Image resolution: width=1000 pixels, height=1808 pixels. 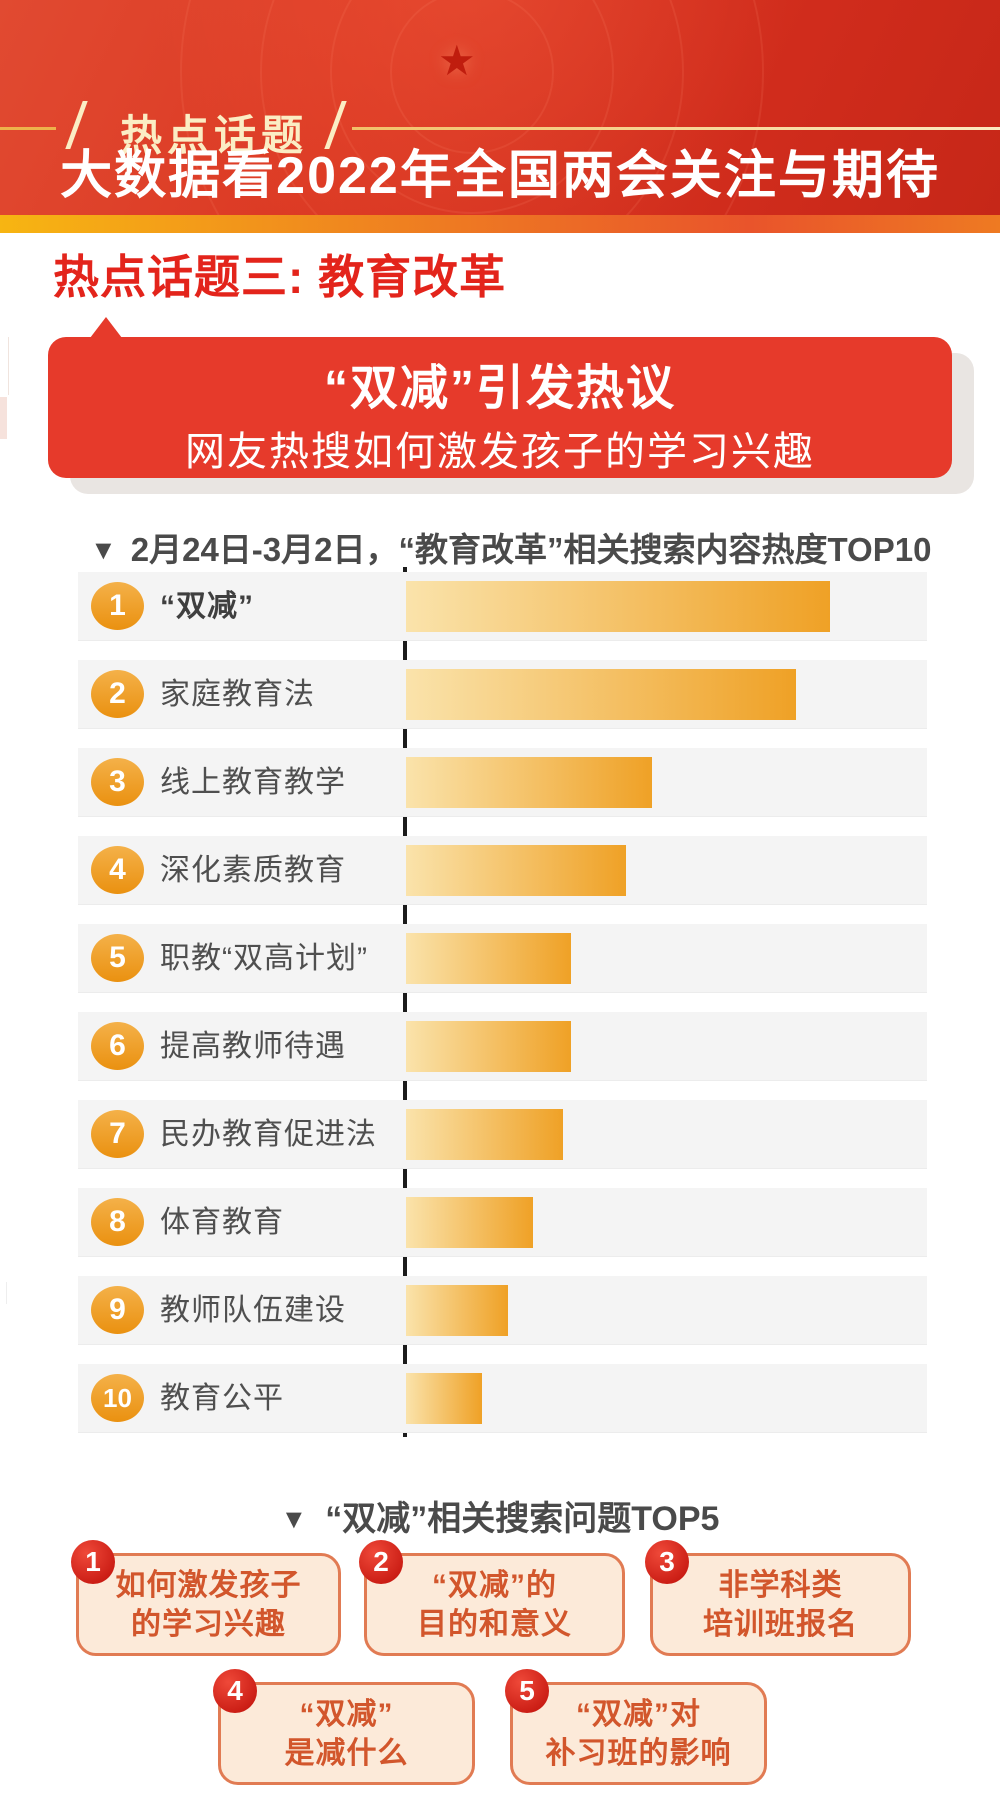 I want to click on question-rank-badge: 5, so click(x=527, y=1691).